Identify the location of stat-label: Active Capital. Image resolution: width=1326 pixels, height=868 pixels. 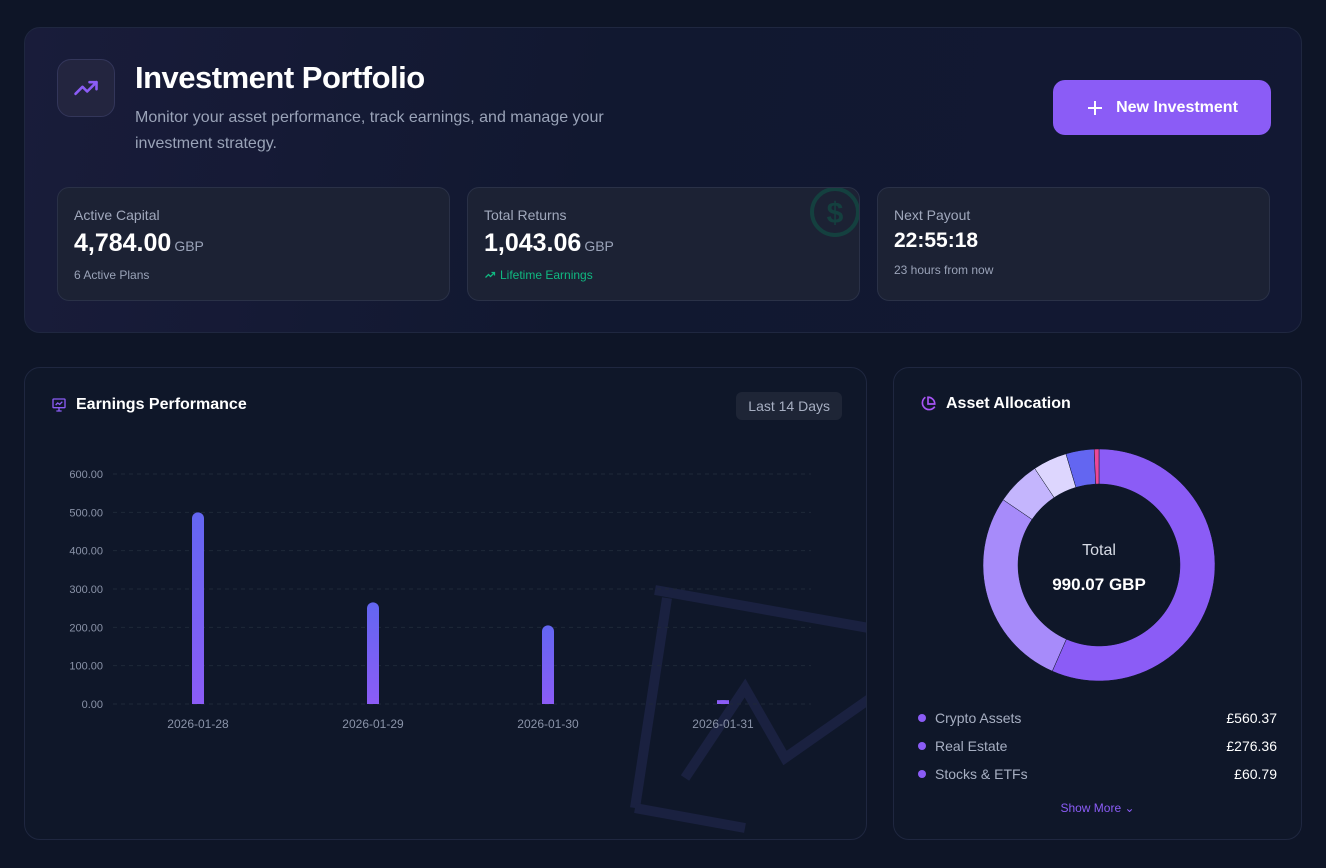
(117, 215).